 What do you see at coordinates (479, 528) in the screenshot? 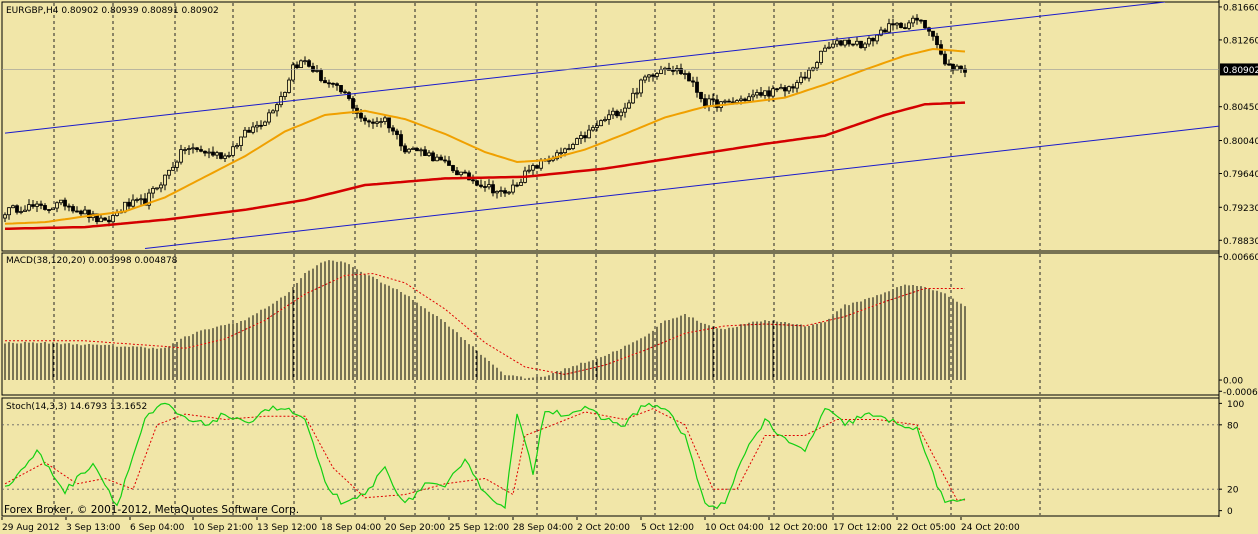
I see `time-tick-label: 25 Sep 12:00` at bounding box center [479, 528].